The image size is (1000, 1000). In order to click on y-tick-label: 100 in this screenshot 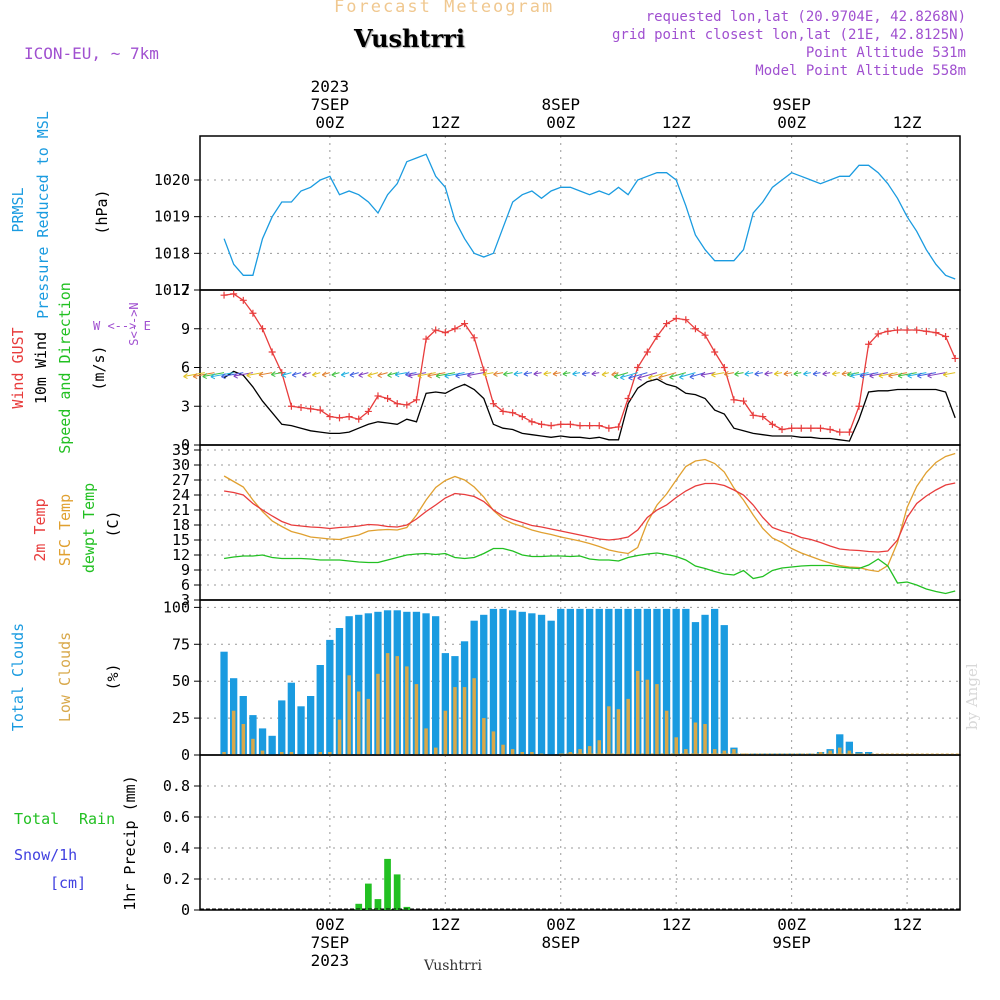, I will do `click(176, 607)`.